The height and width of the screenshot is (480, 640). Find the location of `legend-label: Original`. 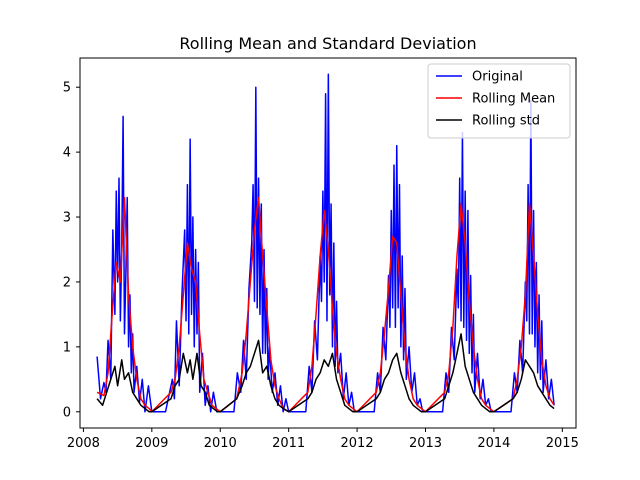

legend-label: Original is located at coordinates (497, 77).